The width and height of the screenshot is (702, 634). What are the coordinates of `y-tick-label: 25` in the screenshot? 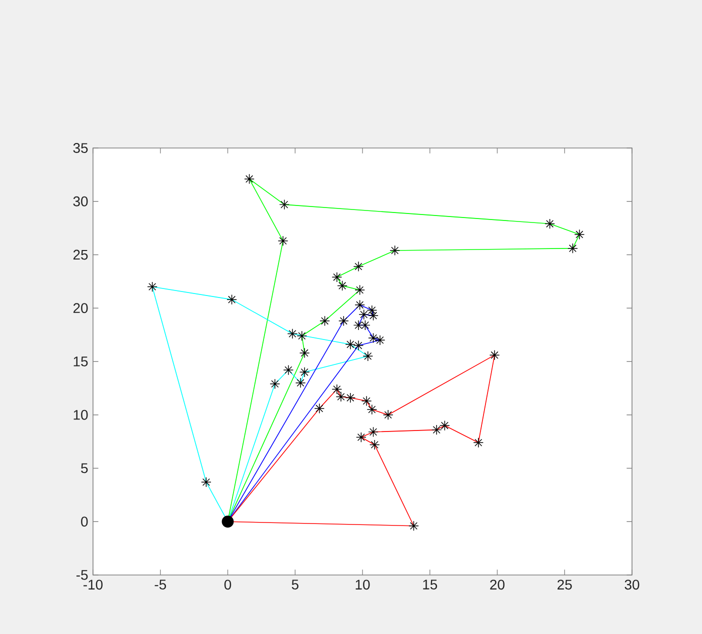 It's located at (80, 255).